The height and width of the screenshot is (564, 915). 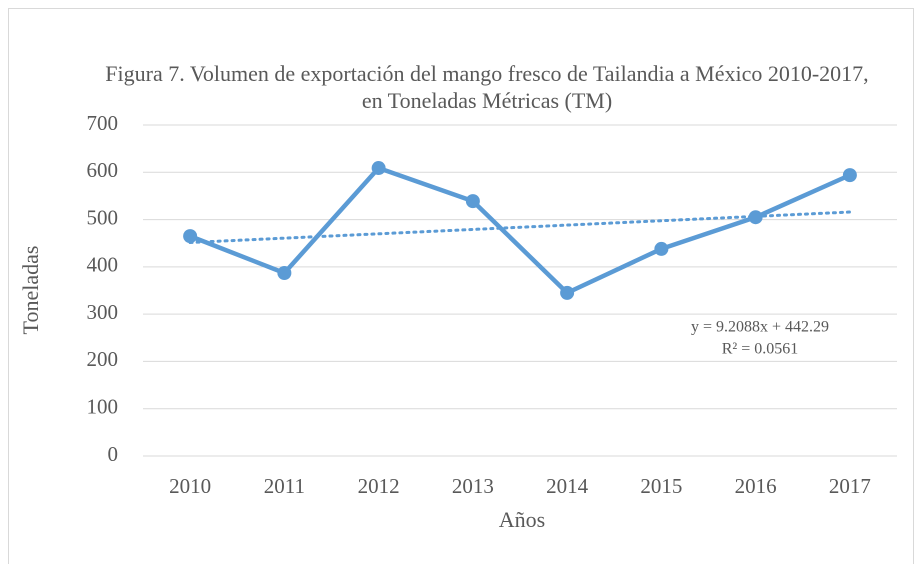 I want to click on trendline, so click(x=520, y=227).